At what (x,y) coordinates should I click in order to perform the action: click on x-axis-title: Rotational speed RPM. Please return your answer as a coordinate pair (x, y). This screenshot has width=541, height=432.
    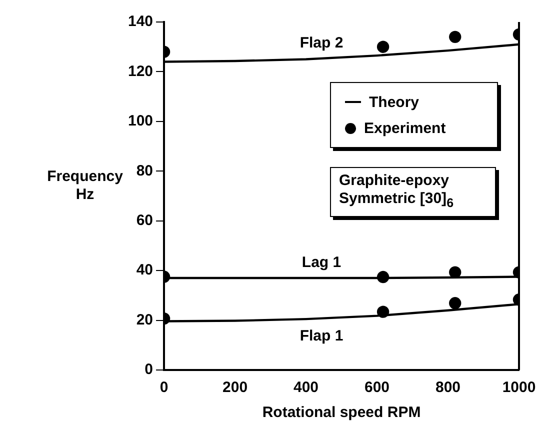
    Looking at the image, I should click on (341, 413).